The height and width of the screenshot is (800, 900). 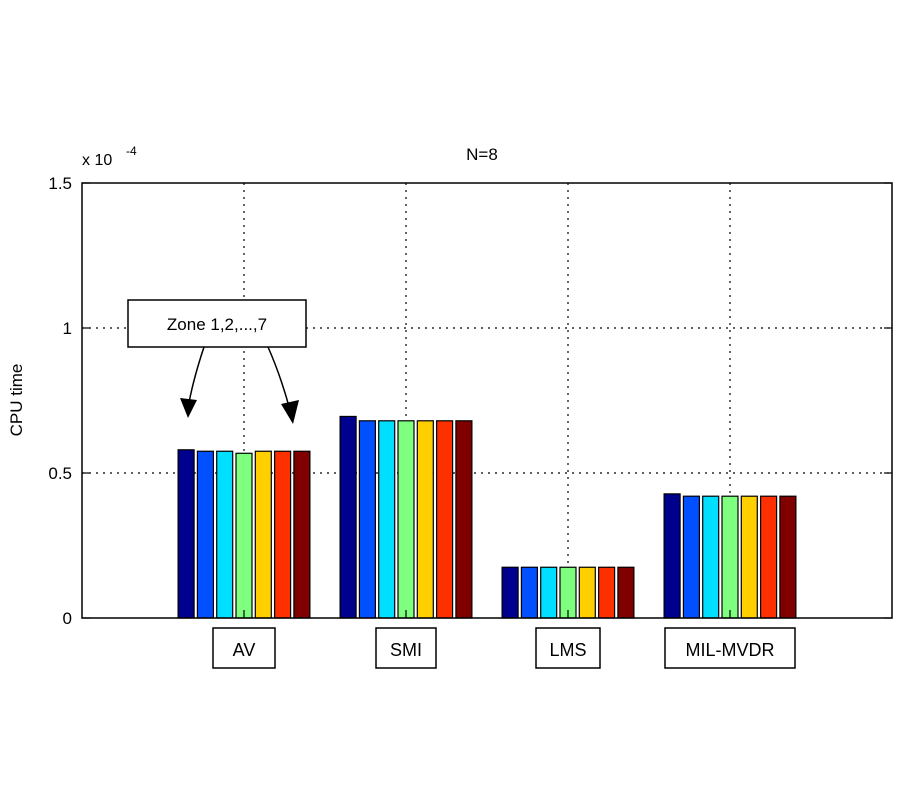 I want to click on chart-title: N=8, so click(x=482, y=154).